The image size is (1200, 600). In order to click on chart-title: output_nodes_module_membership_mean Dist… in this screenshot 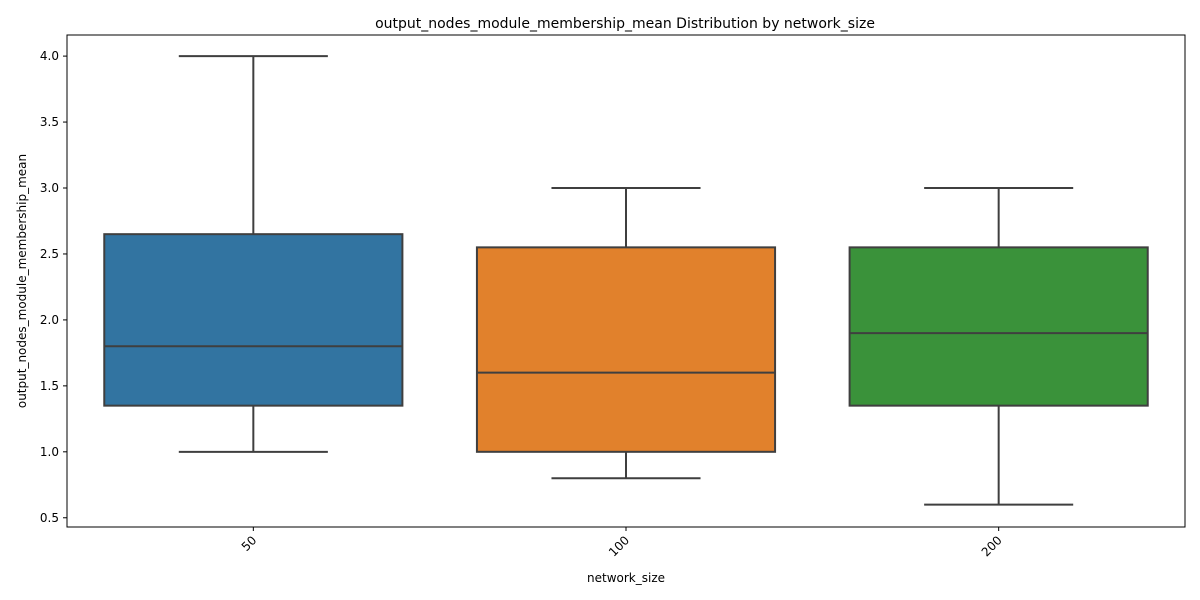, I will do `click(625, 24)`.